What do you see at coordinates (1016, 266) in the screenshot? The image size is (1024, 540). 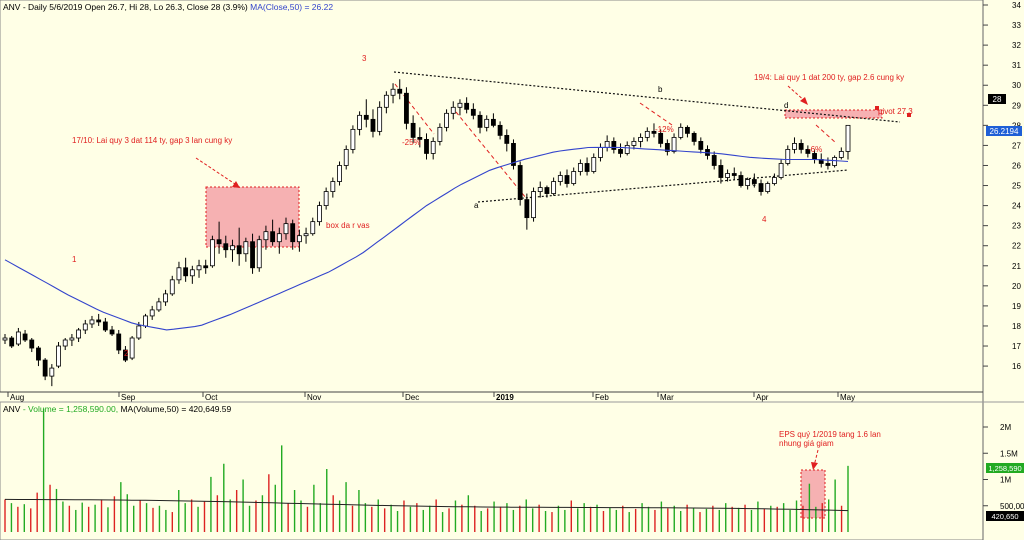 I see `price-tick-label: 21` at bounding box center [1016, 266].